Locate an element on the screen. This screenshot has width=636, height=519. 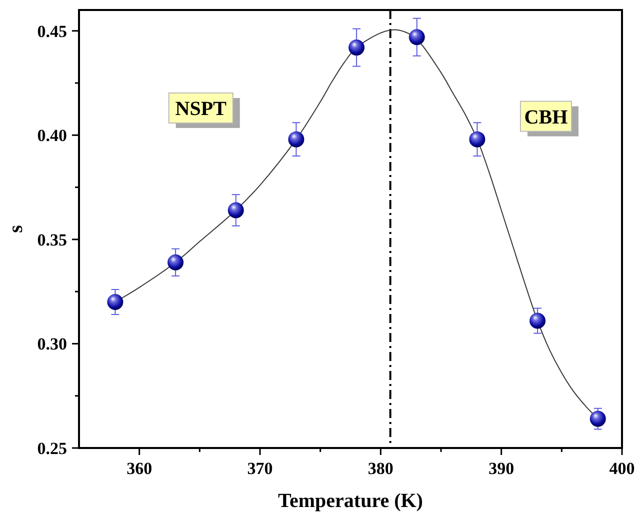
annotation: NSPT is located at coordinates (201, 109).